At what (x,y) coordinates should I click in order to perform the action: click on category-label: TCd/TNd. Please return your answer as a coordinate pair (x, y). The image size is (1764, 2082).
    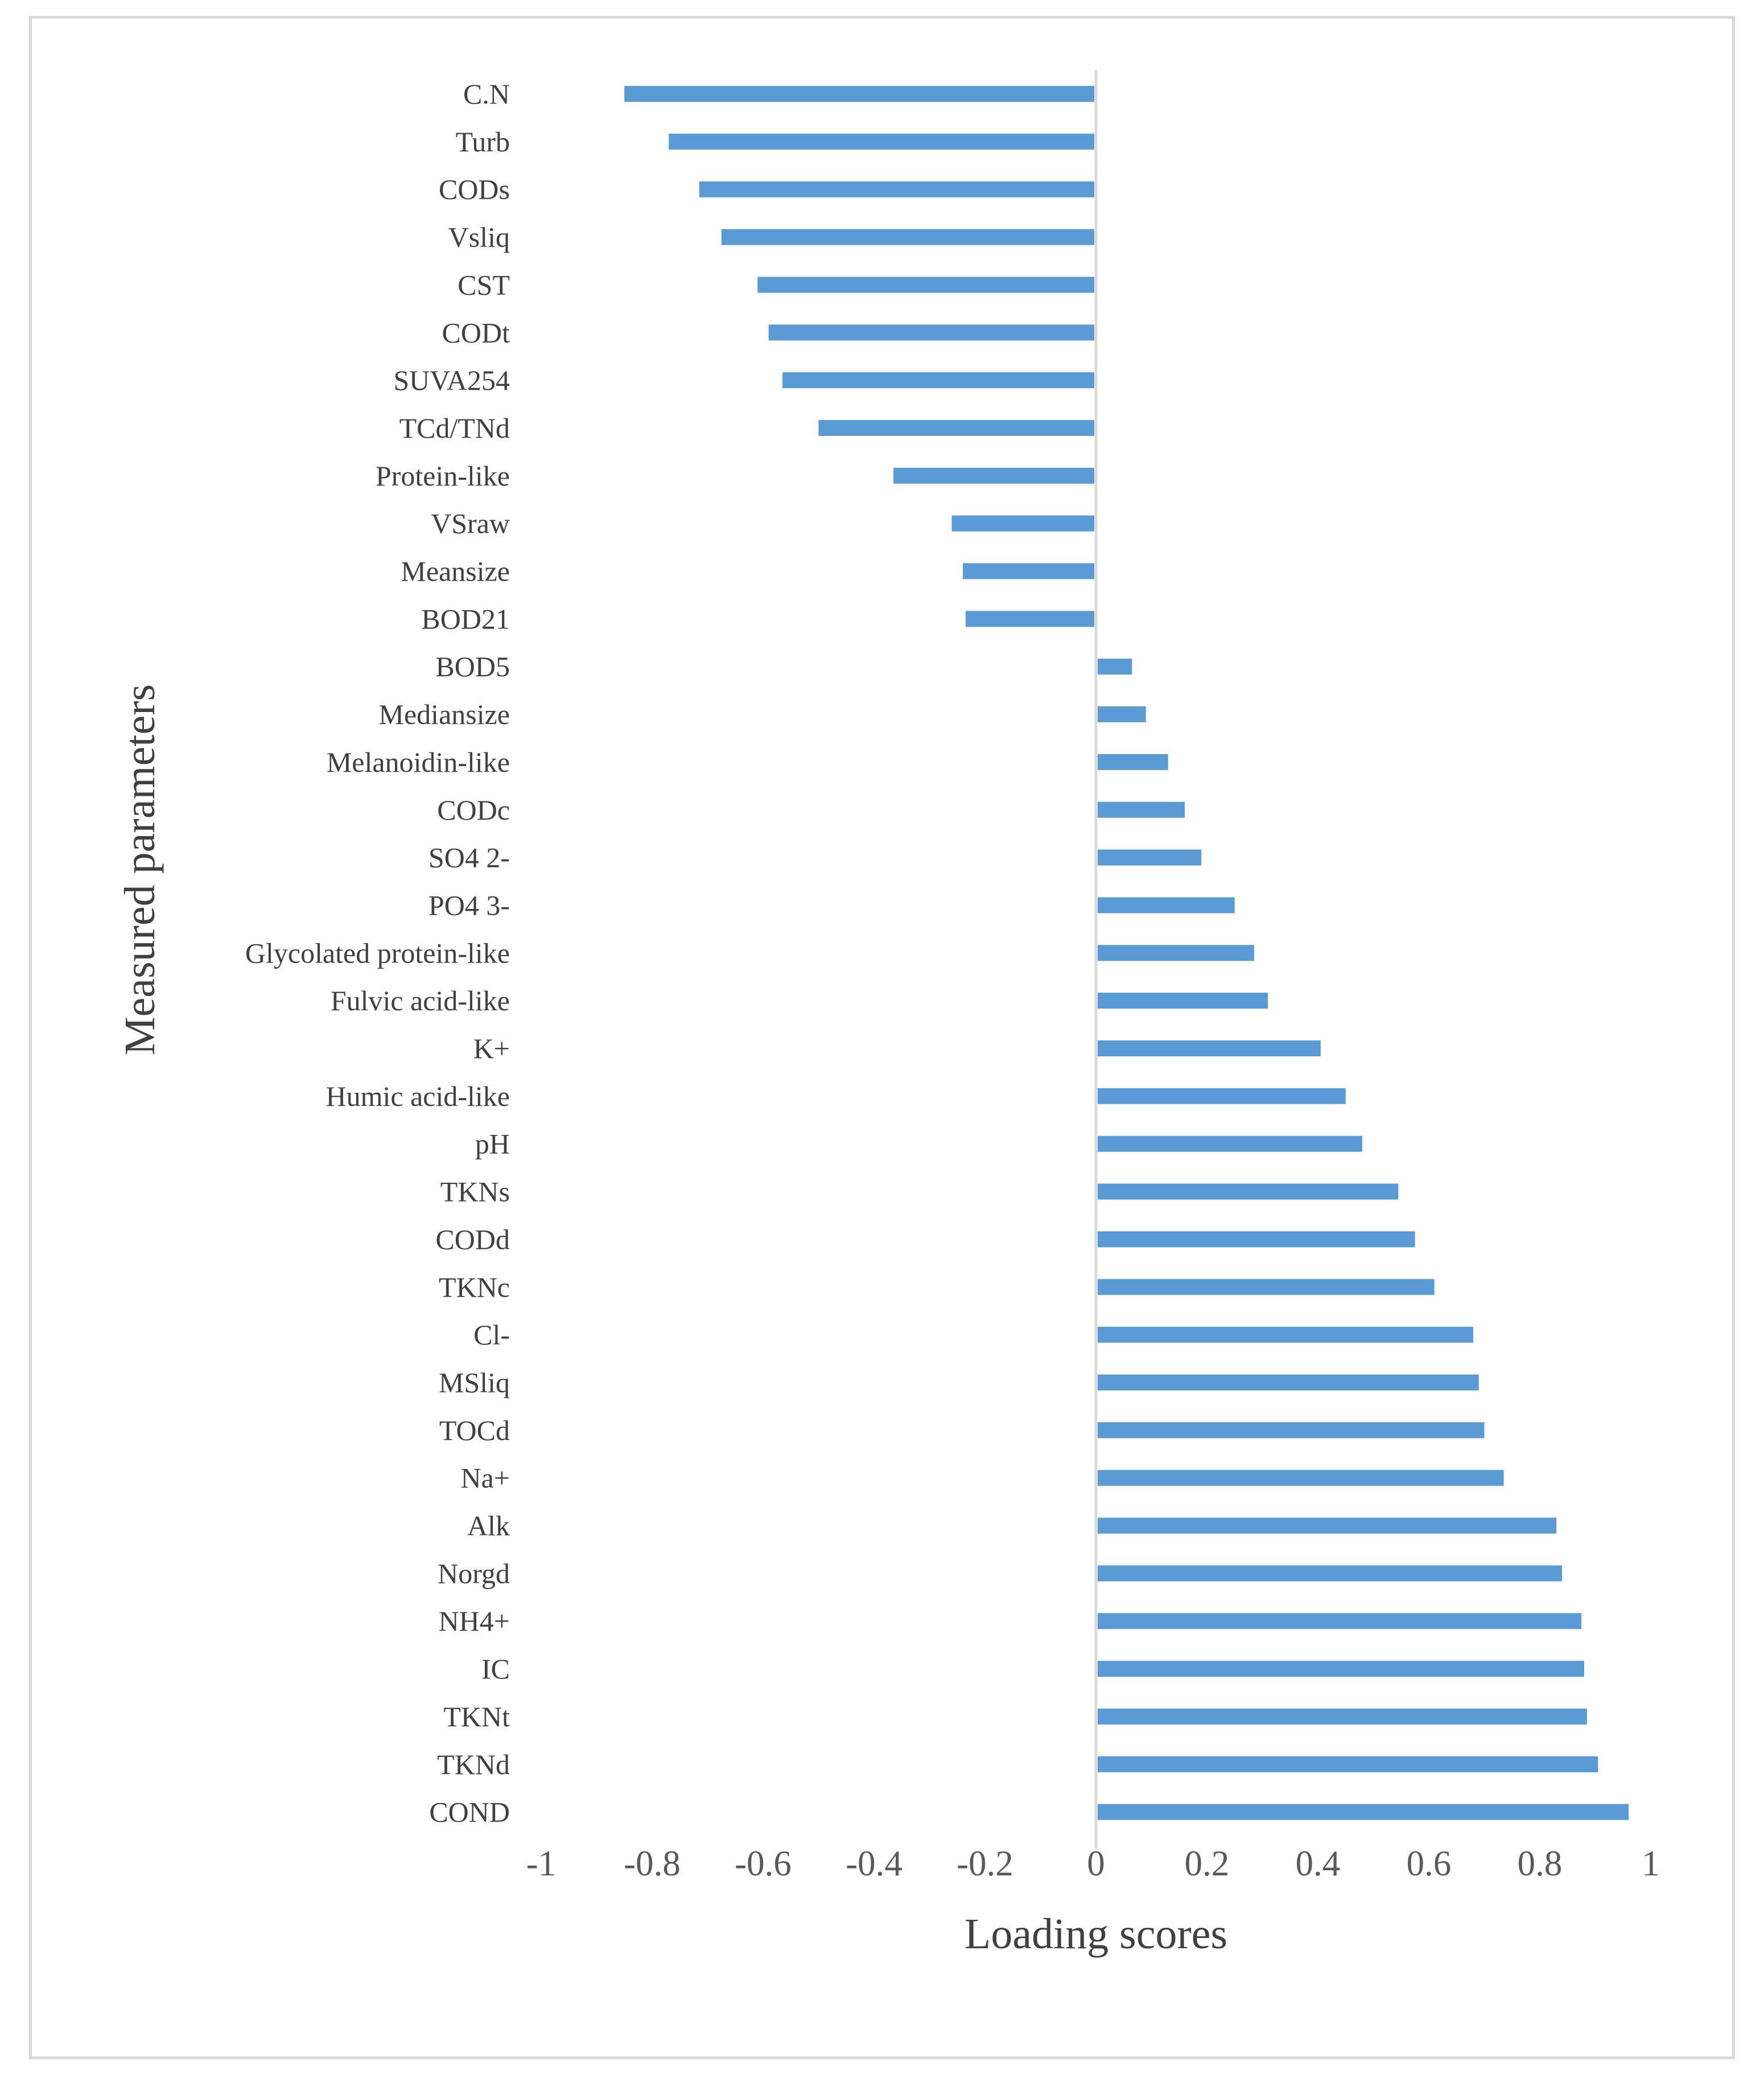
    Looking at the image, I should click on (455, 428).